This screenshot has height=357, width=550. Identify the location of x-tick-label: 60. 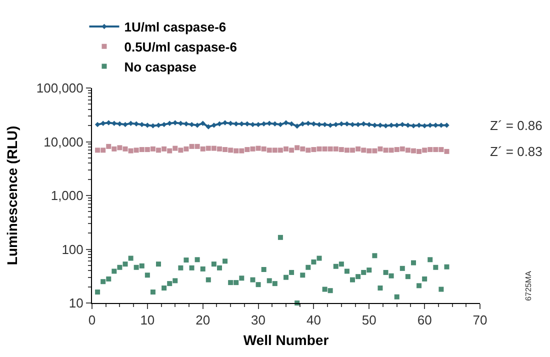
(424, 320).